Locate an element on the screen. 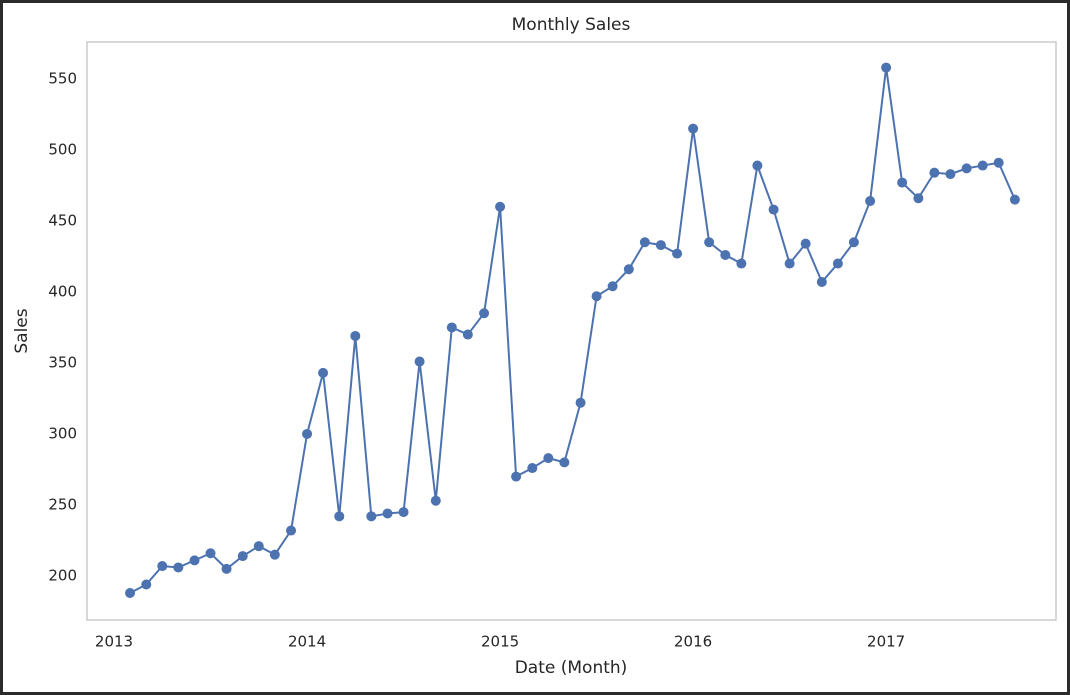 Image resolution: width=1070 pixels, height=695 pixels. x-tick-label: 2016 is located at coordinates (693, 642).